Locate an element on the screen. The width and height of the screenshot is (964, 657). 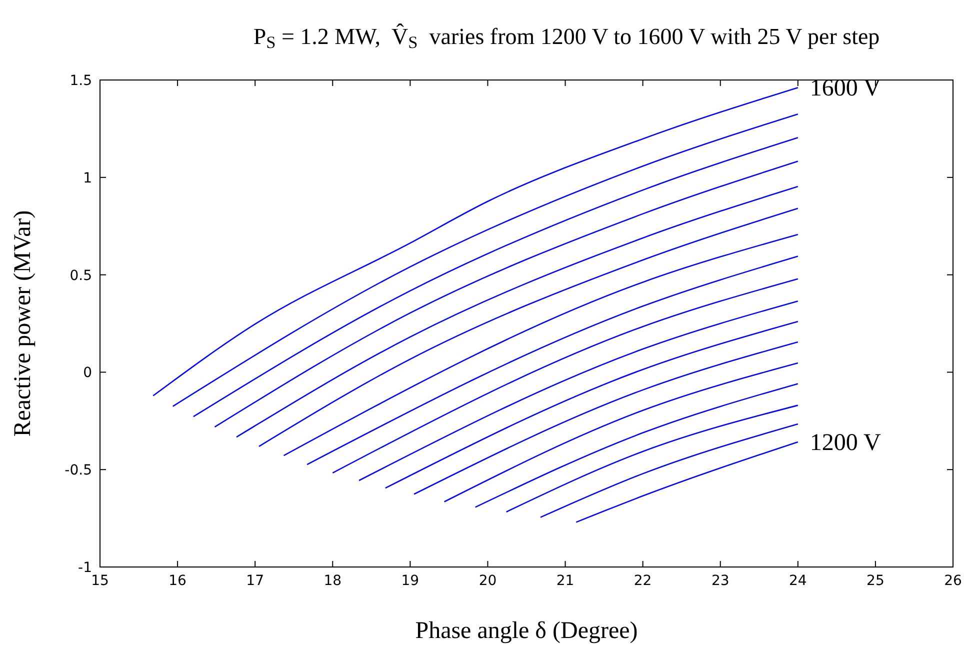
y-tick-label: -1 is located at coordinates (85, 568).